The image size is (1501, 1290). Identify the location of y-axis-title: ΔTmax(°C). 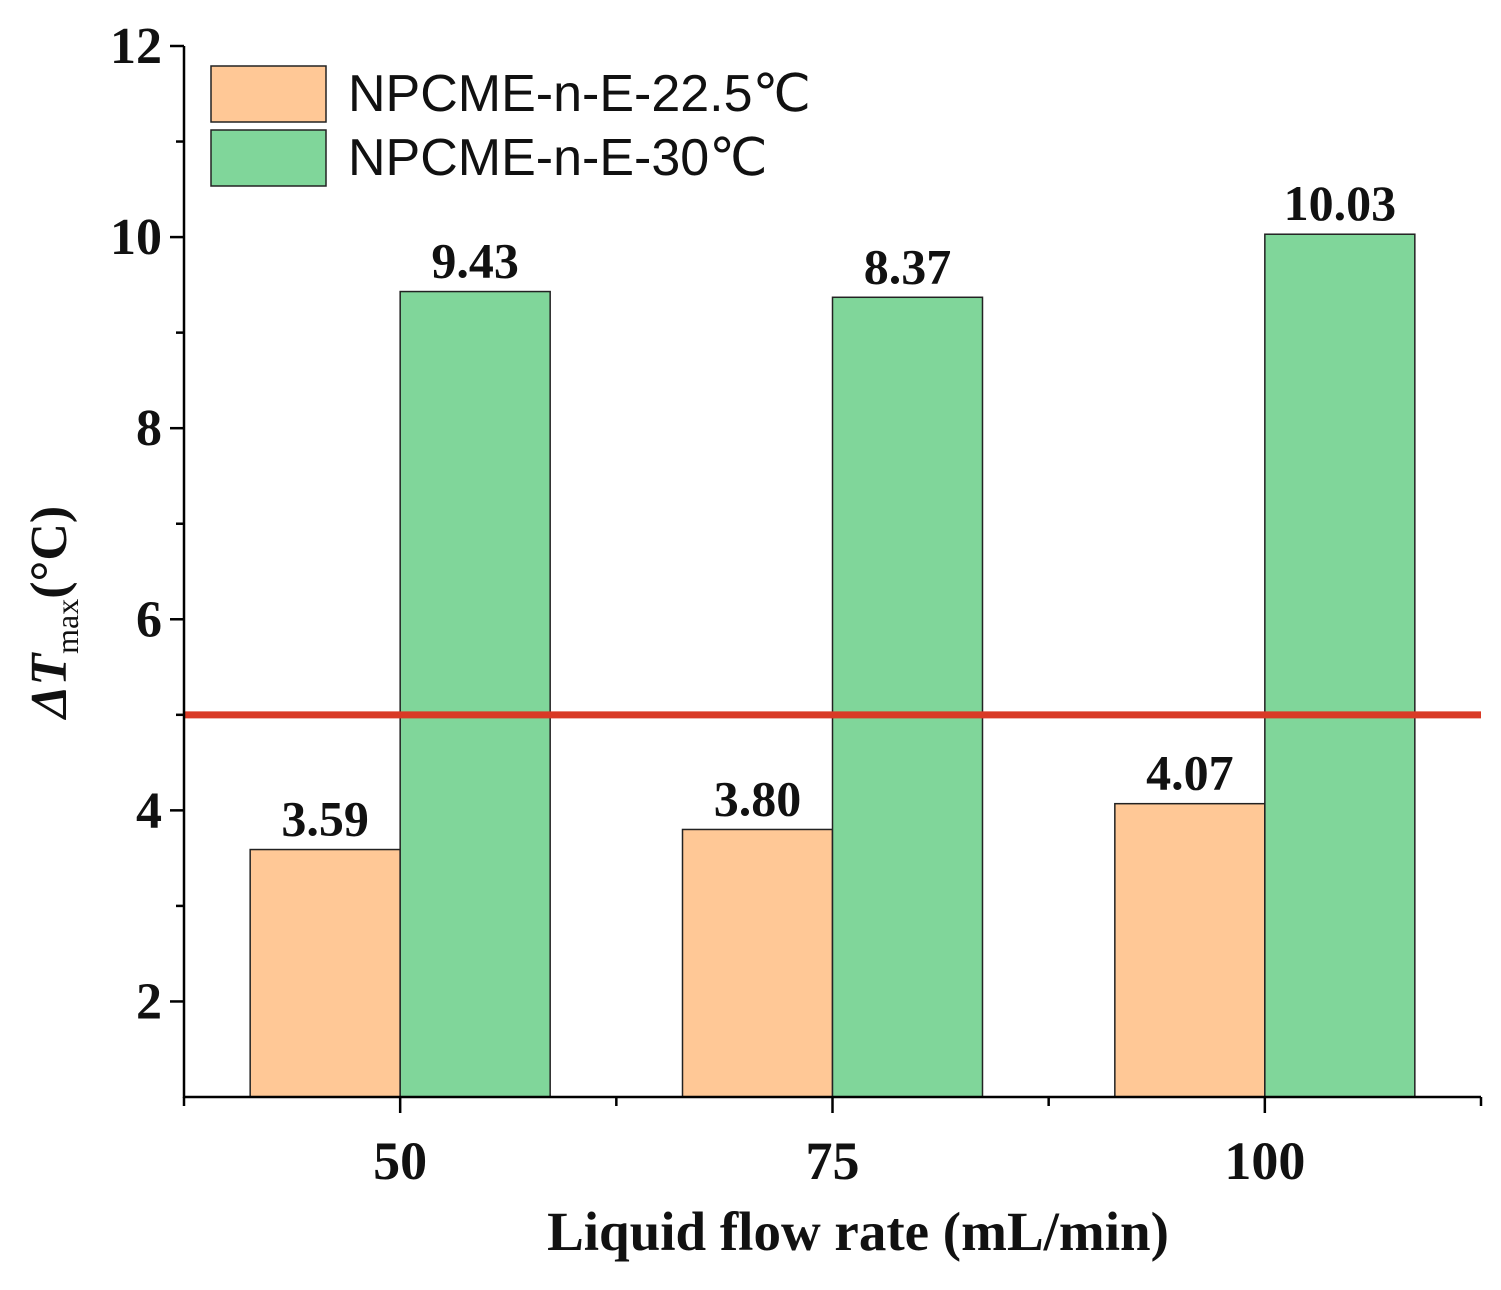
(53, 613).